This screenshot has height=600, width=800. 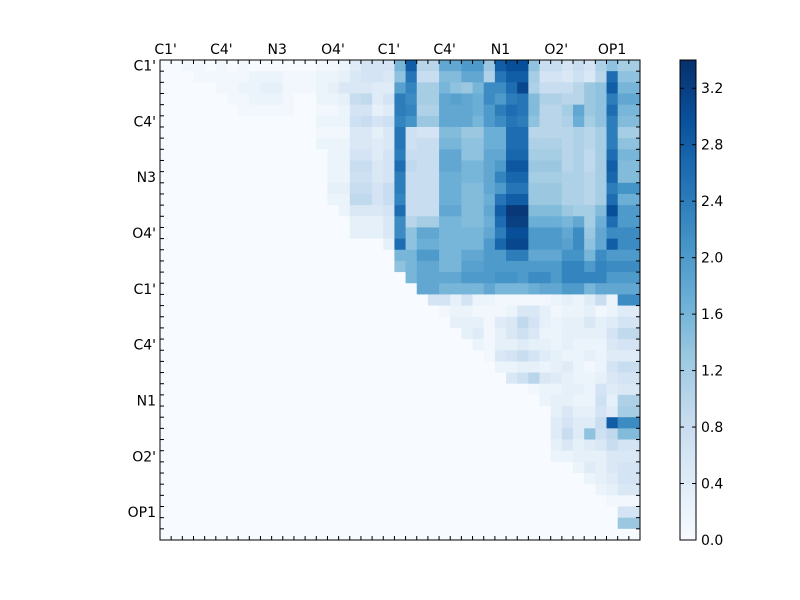 What do you see at coordinates (165, 50) in the screenshot?
I see `x-tick-label: C1'` at bounding box center [165, 50].